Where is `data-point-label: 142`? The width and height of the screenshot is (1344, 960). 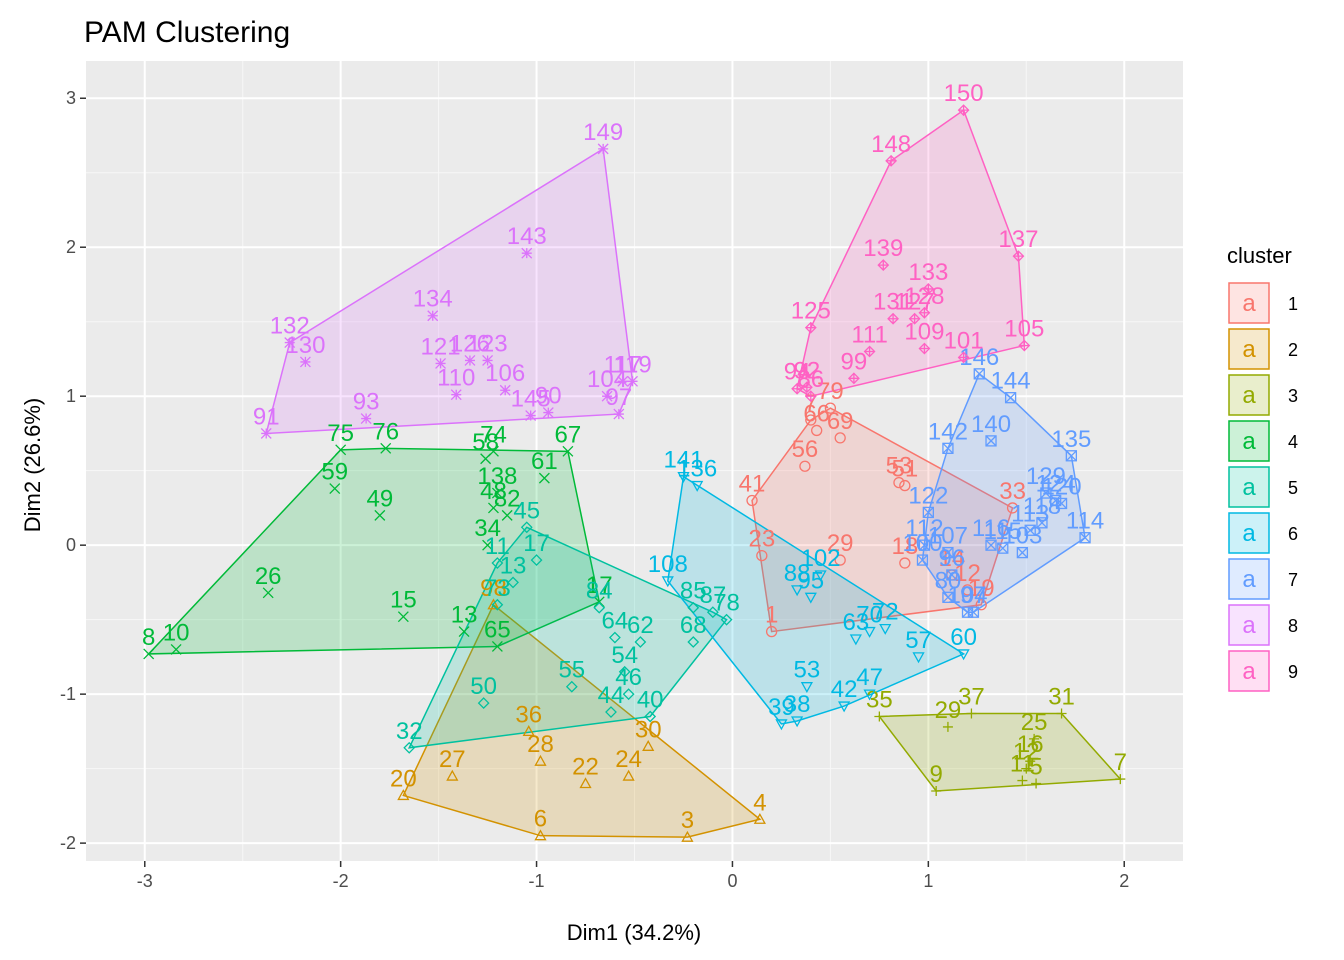 data-point-label: 142 is located at coordinates (948, 431).